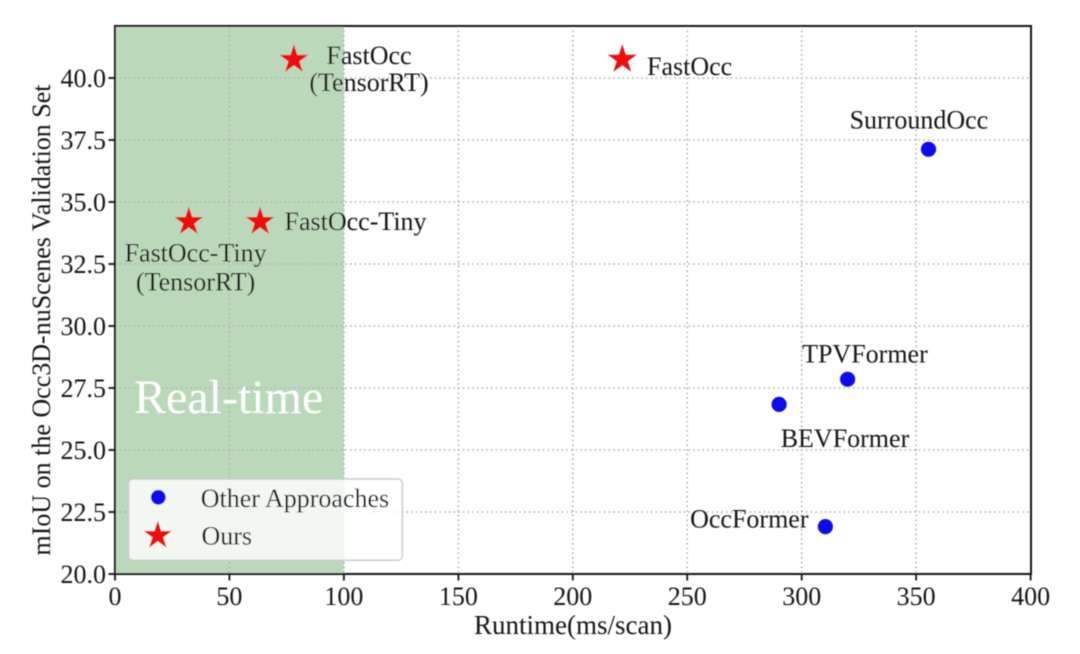  What do you see at coordinates (916, 596) in the screenshot?
I see `svg-text: 350` at bounding box center [916, 596].